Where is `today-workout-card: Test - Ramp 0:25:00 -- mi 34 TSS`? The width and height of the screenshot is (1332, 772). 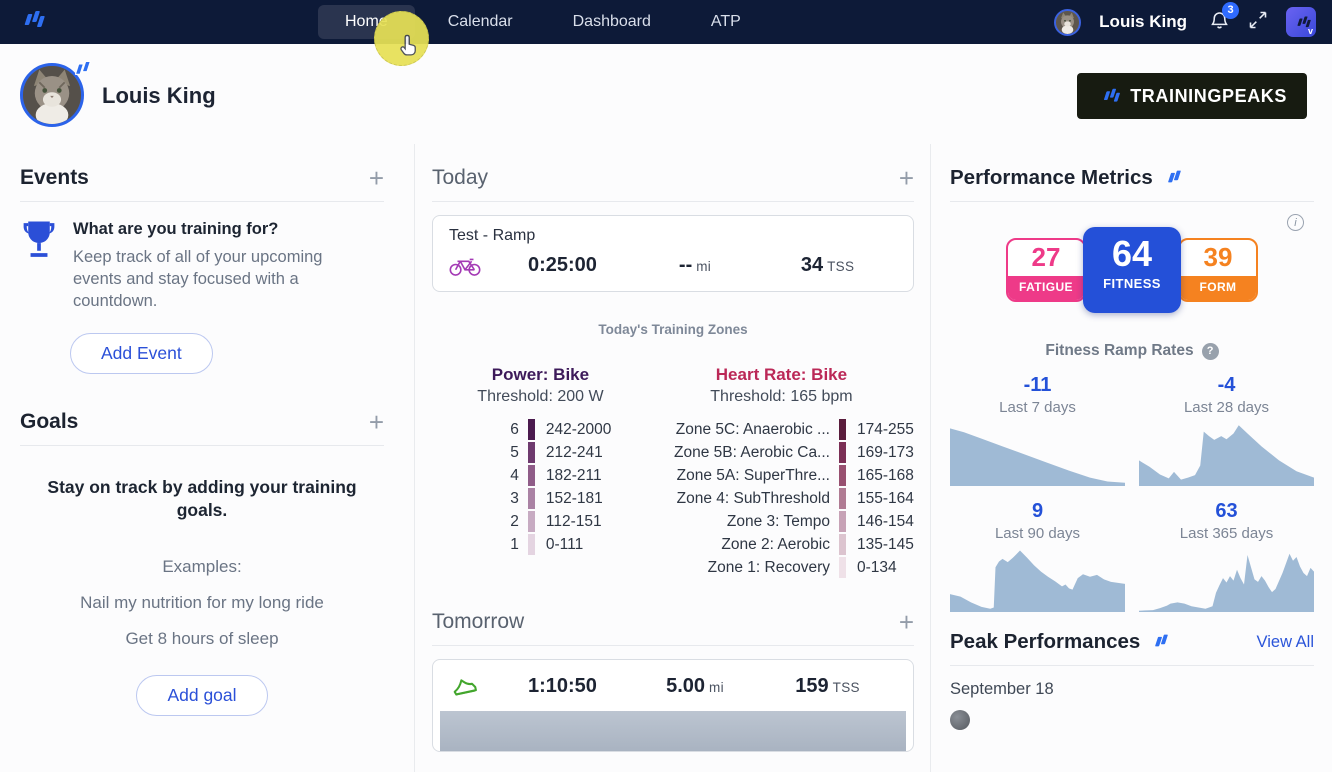
today-workout-card: Test - Ramp 0:25:00 -- mi 34 TSS is located at coordinates (673, 253).